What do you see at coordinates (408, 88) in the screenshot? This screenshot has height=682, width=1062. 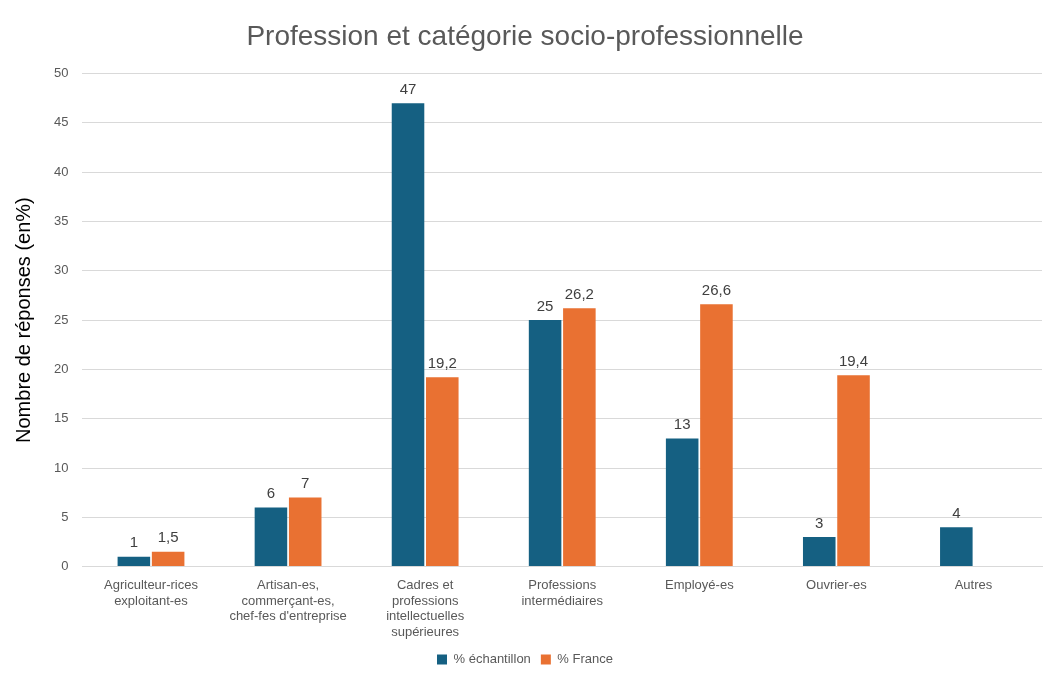 I see `data-label: 47` at bounding box center [408, 88].